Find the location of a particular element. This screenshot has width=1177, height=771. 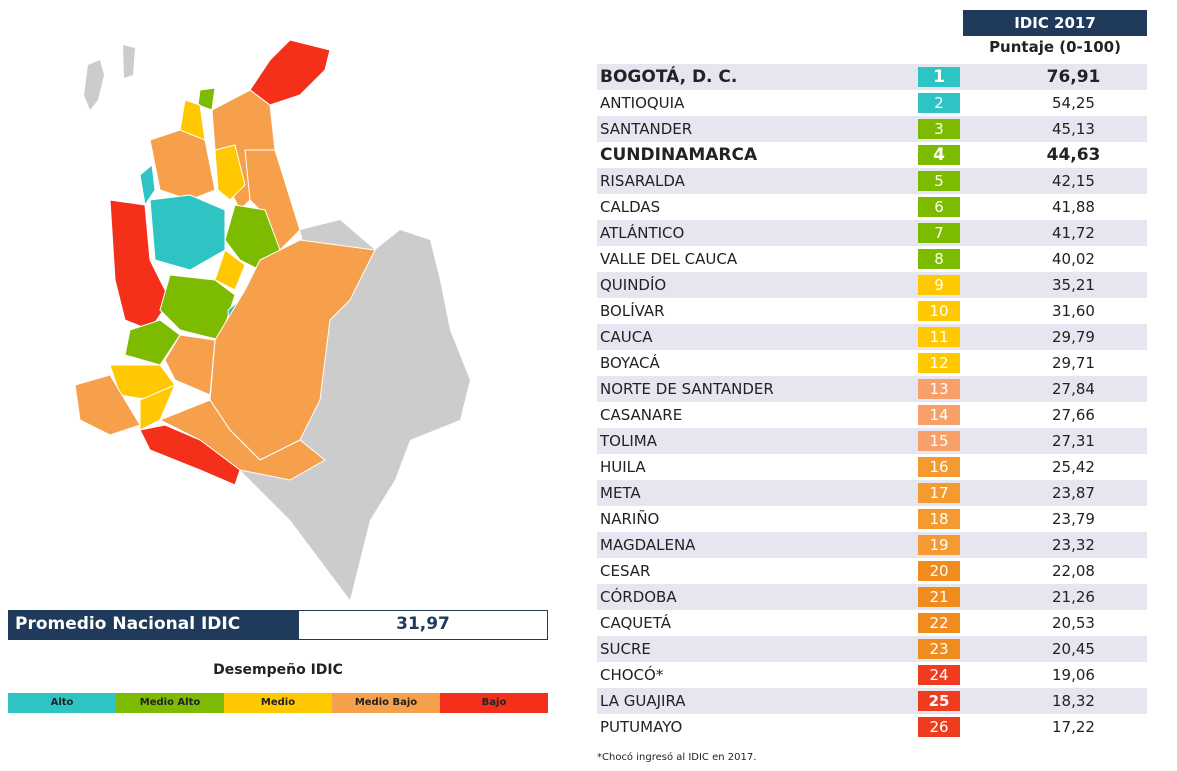

rank: 19 is located at coordinates (939, 545).